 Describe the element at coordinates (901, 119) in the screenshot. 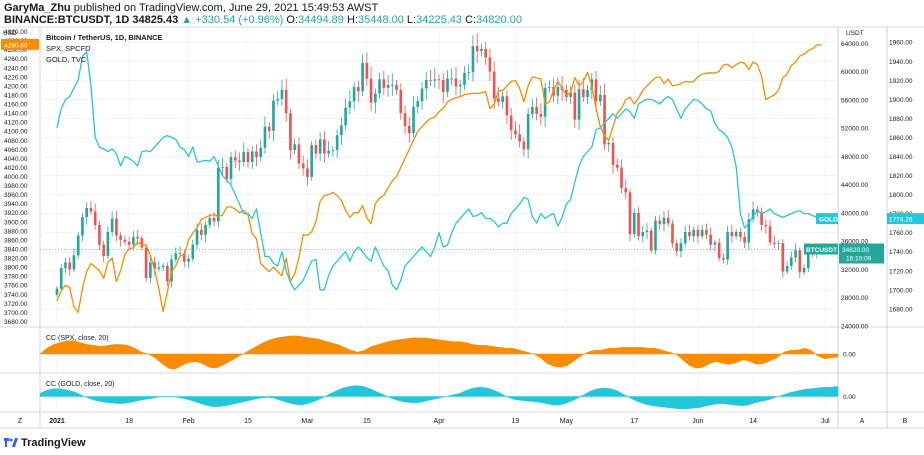

I see `gold-axis-tick-label: 1880.00` at that location.